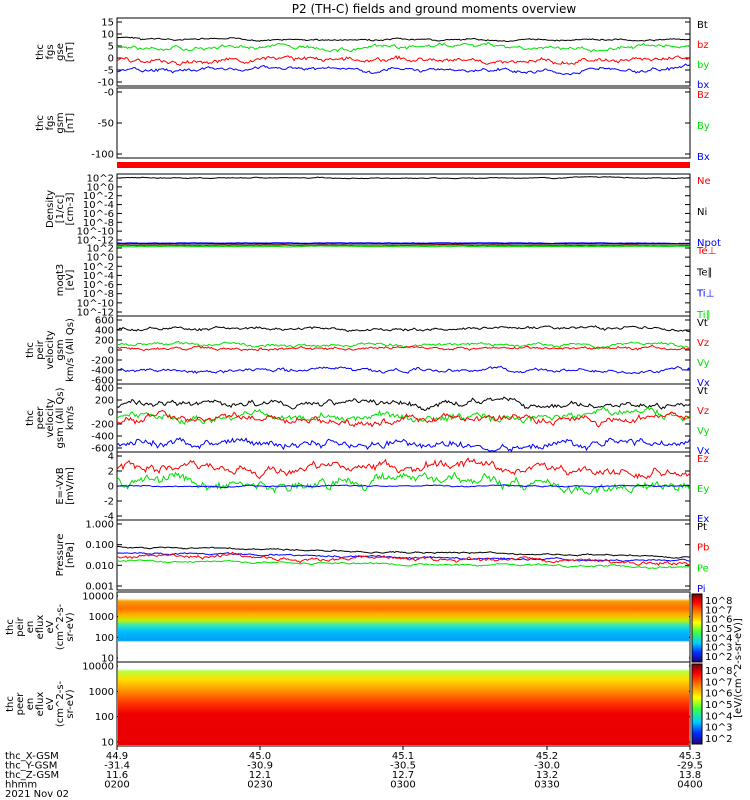 Image resolution: width=750 pixels, height=800 pixels. I want to click on y-tick-label: 10^-6, so click(98, 214).